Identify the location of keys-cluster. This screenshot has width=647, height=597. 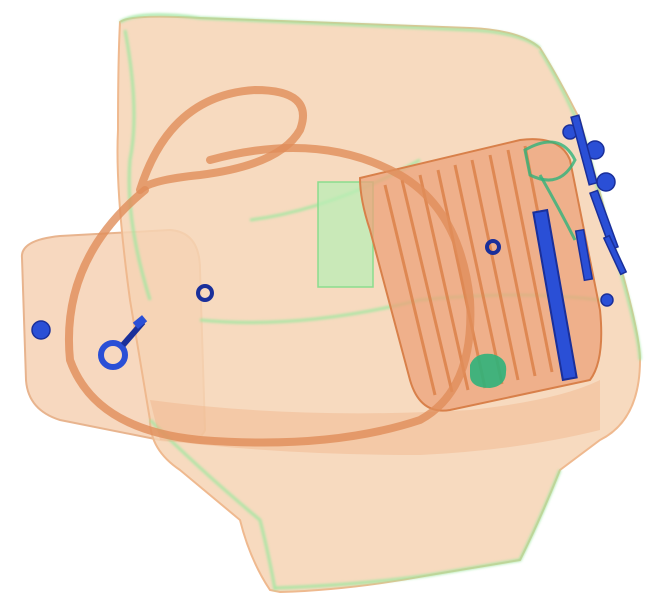
(595, 210).